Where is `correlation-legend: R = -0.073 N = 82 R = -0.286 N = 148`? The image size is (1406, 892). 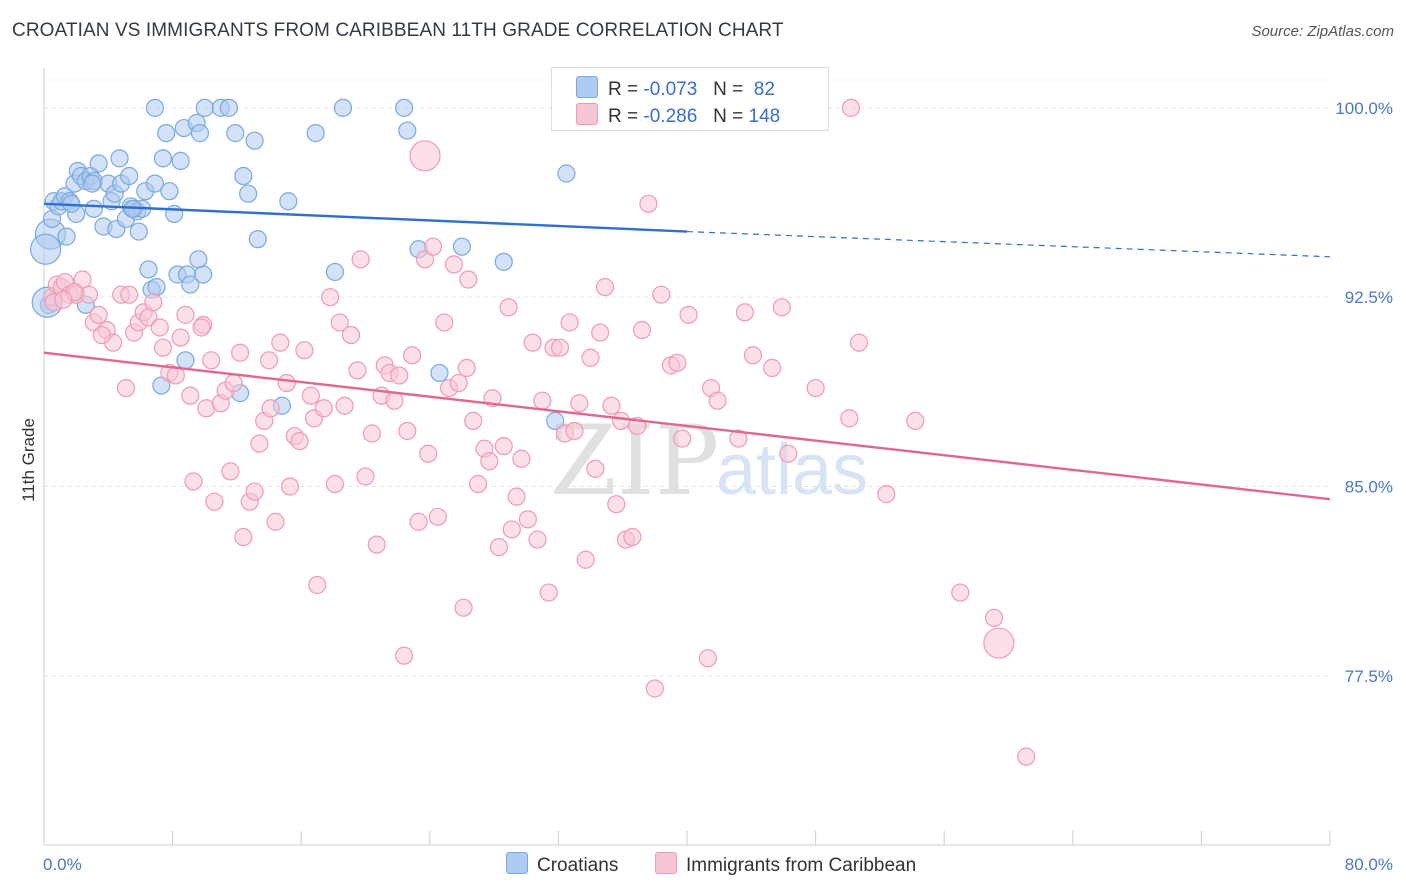 correlation-legend: R = -0.073 N = 82 R = -0.286 N = 148 is located at coordinates (690, 99).